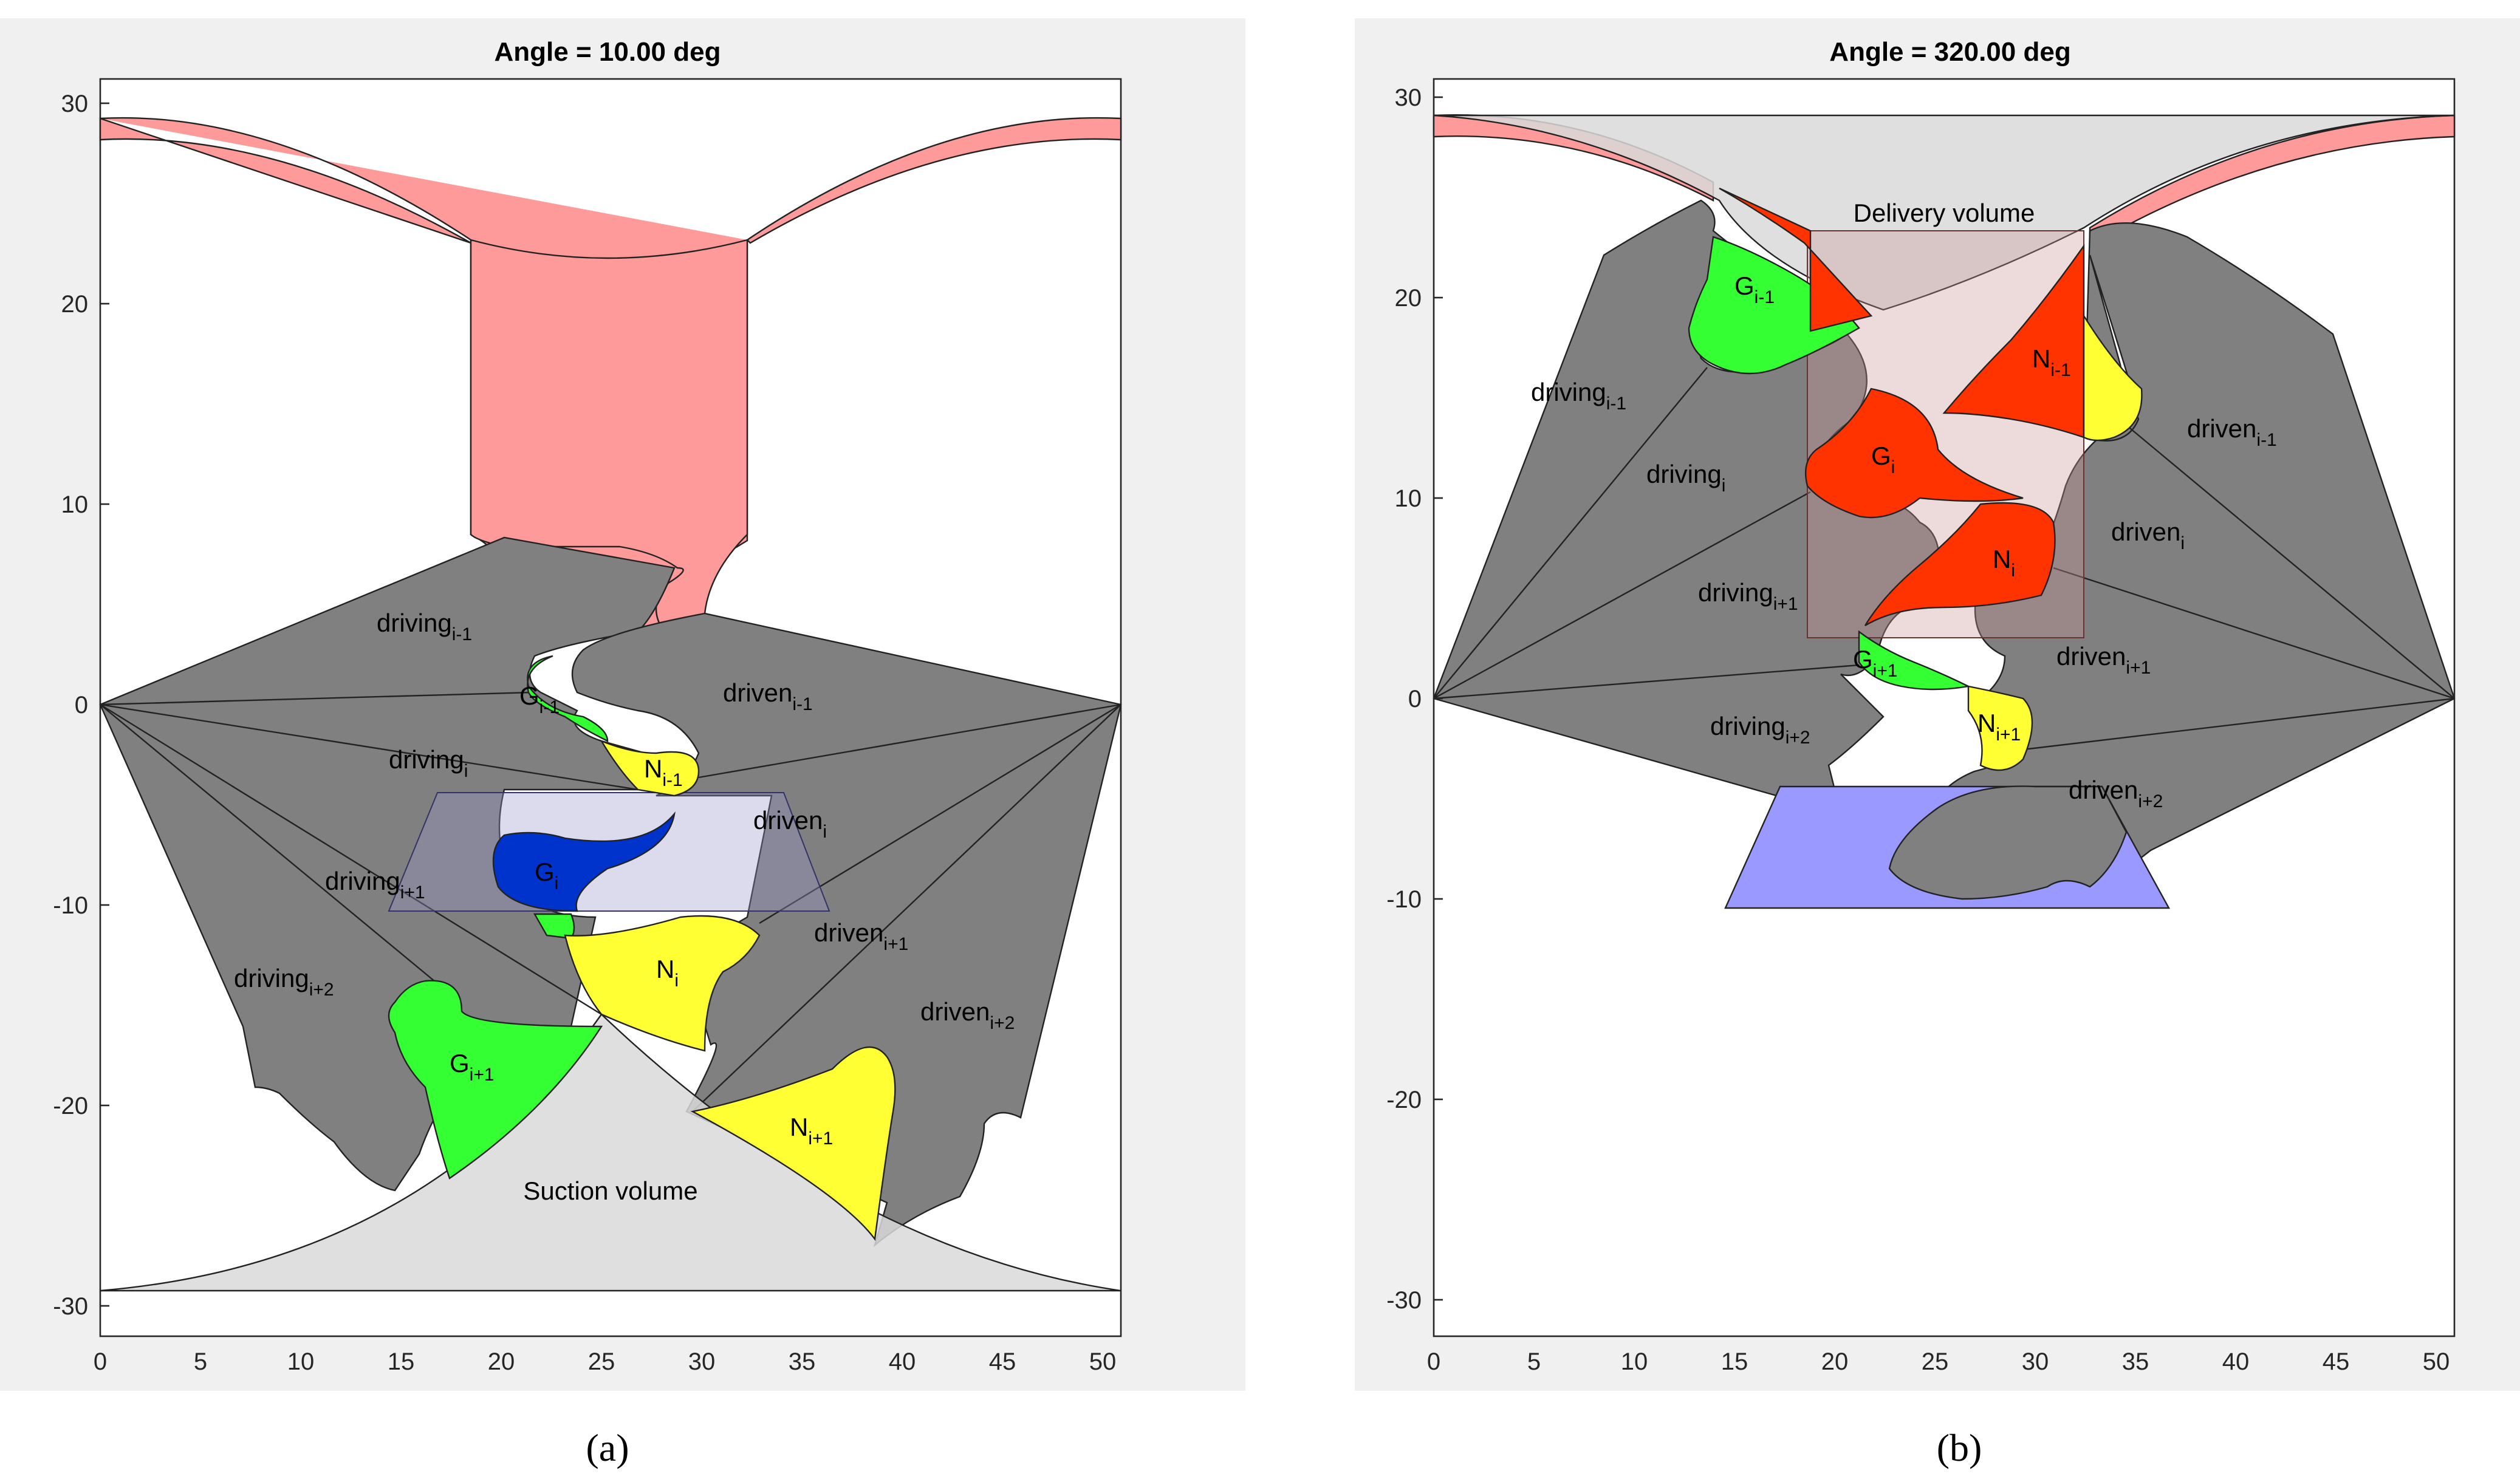 The image size is (2520, 1482). I want to click on label-g-i+1: Gi+1, so click(1875, 663).